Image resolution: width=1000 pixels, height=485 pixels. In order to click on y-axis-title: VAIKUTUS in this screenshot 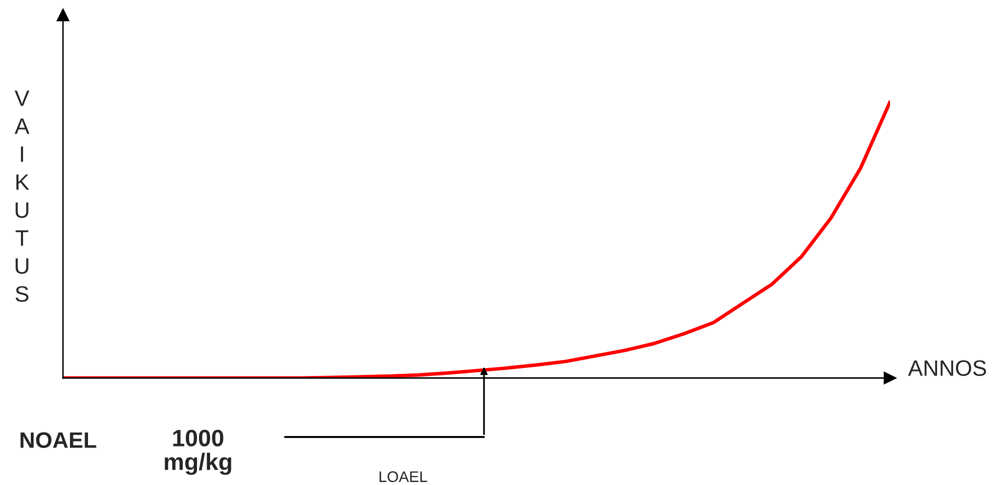, I will do `click(22, 196)`.